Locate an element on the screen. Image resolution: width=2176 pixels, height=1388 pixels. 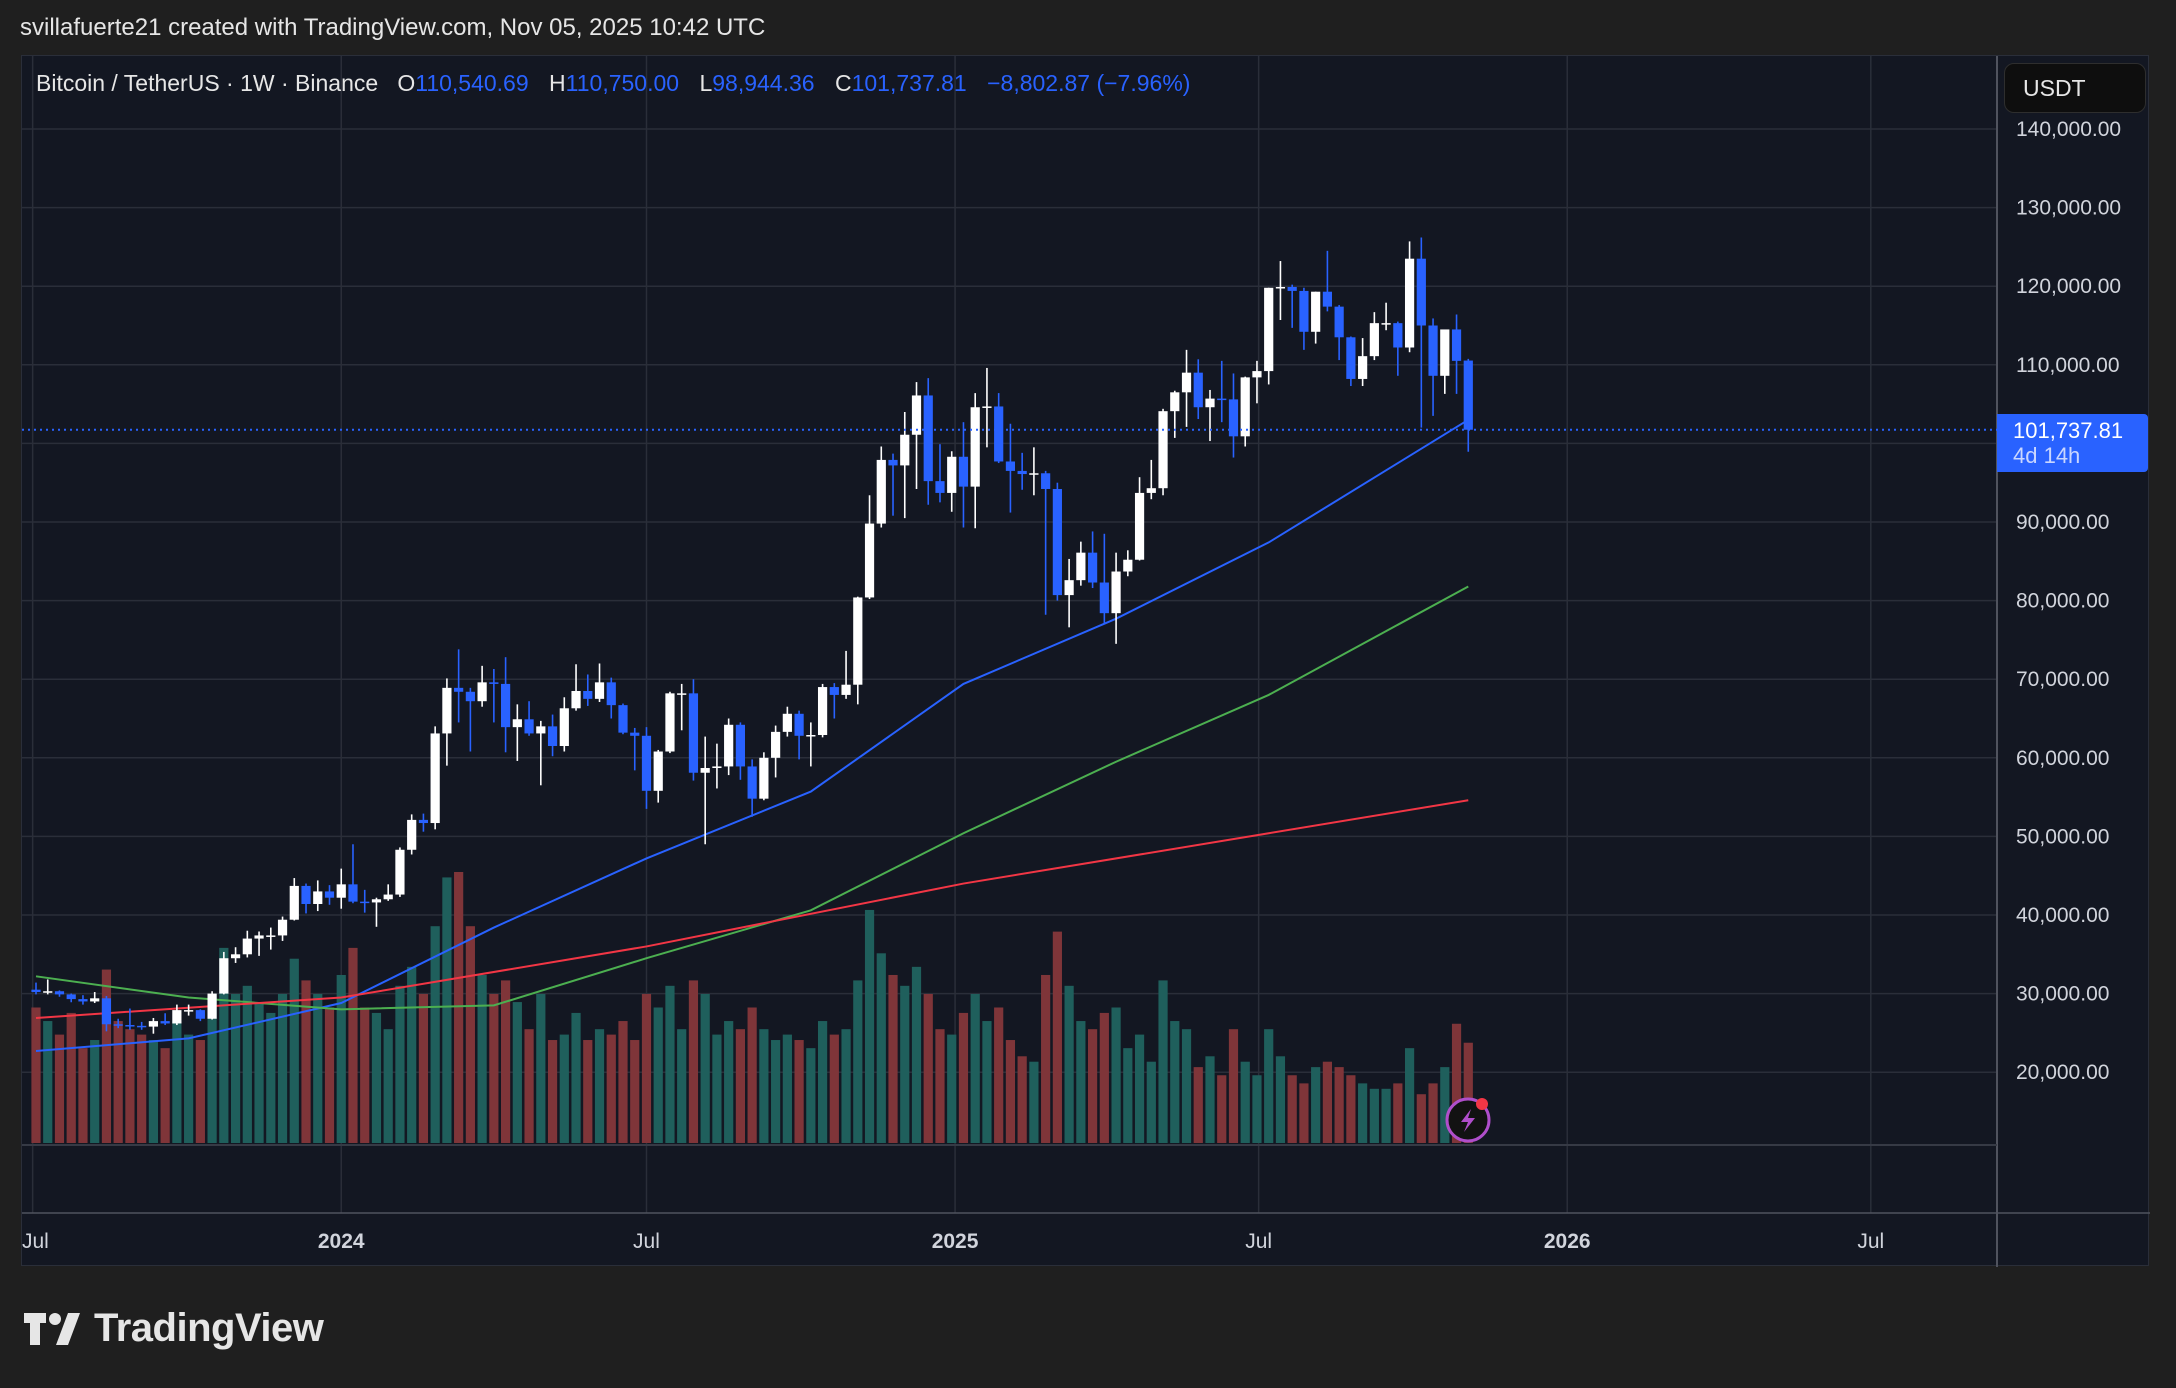
bar-countdown: 4d 14h is located at coordinates (2047, 455).